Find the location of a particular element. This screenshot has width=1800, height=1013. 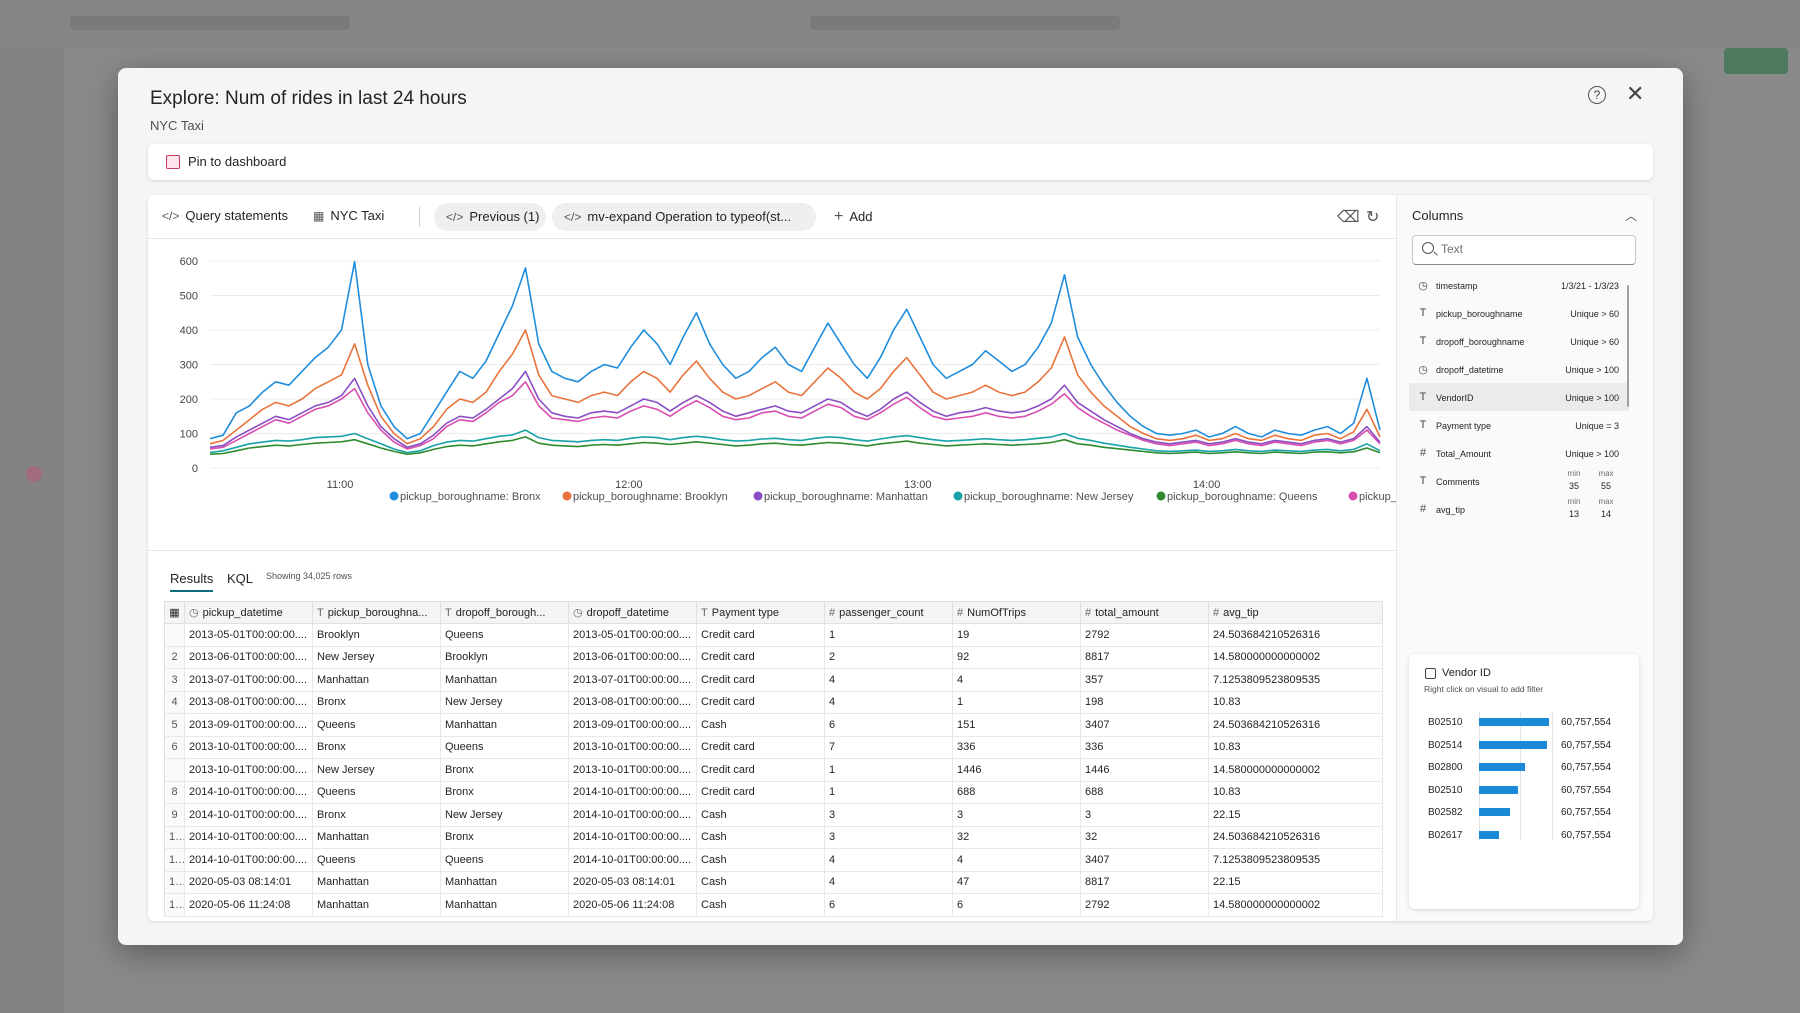

table-cell: 2020-05-03 08:14:01 is located at coordinates (632, 882).